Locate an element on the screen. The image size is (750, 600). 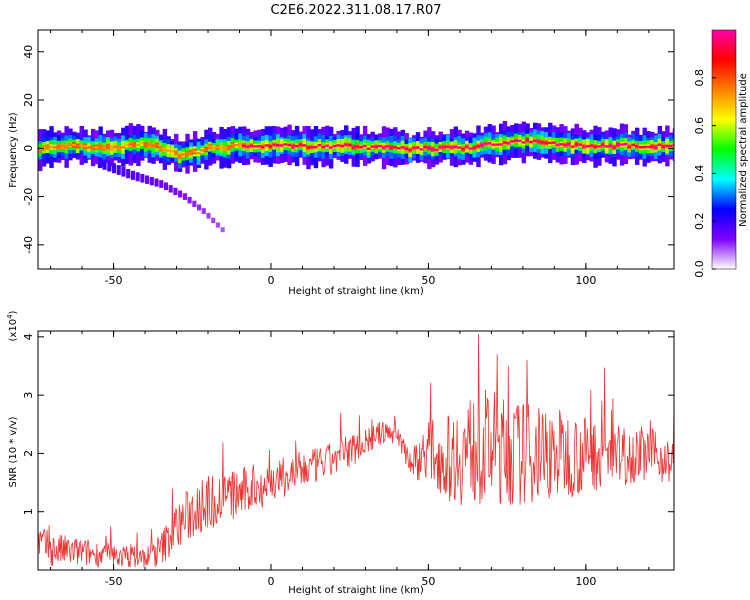
x-tick-label: 50 is located at coordinates (428, 280).